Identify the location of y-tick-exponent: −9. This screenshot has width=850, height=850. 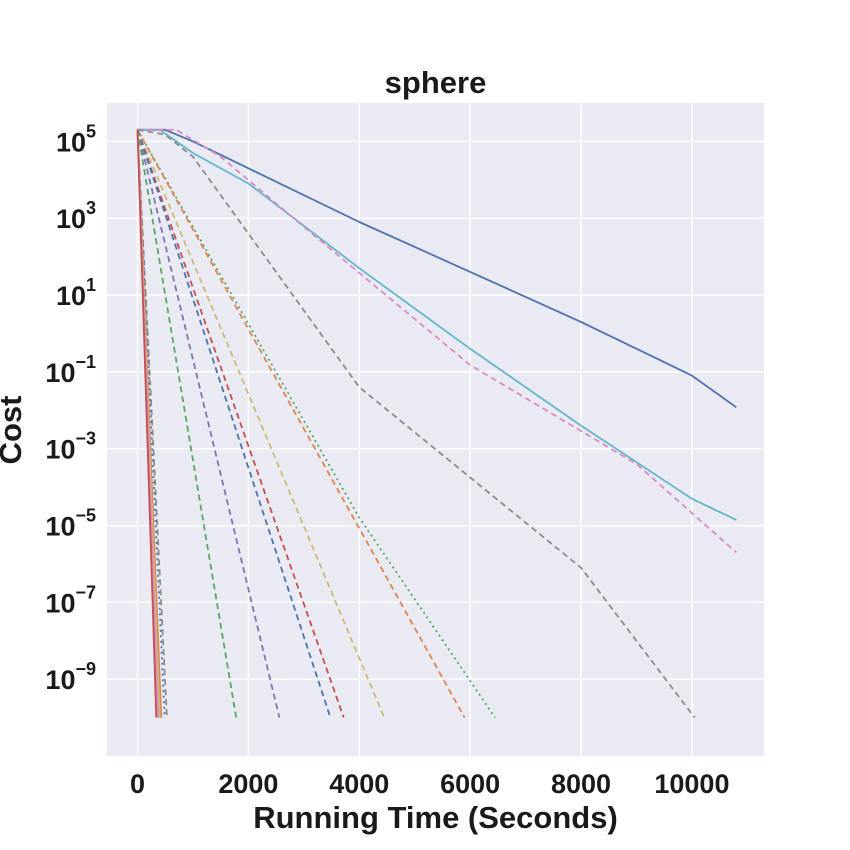
(85, 669).